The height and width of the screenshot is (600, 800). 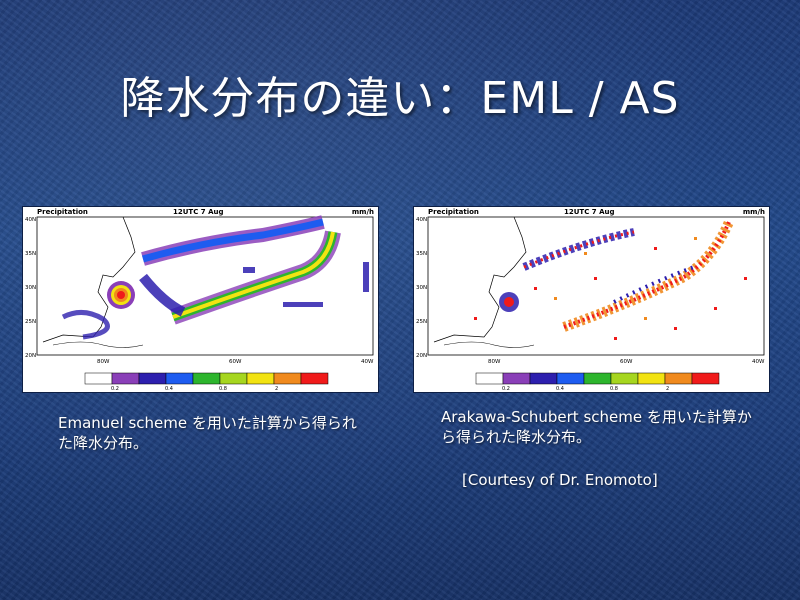 What do you see at coordinates (400, 98) in the screenshot?
I see `slide-title: 降水分布の違い：EML / AS` at bounding box center [400, 98].